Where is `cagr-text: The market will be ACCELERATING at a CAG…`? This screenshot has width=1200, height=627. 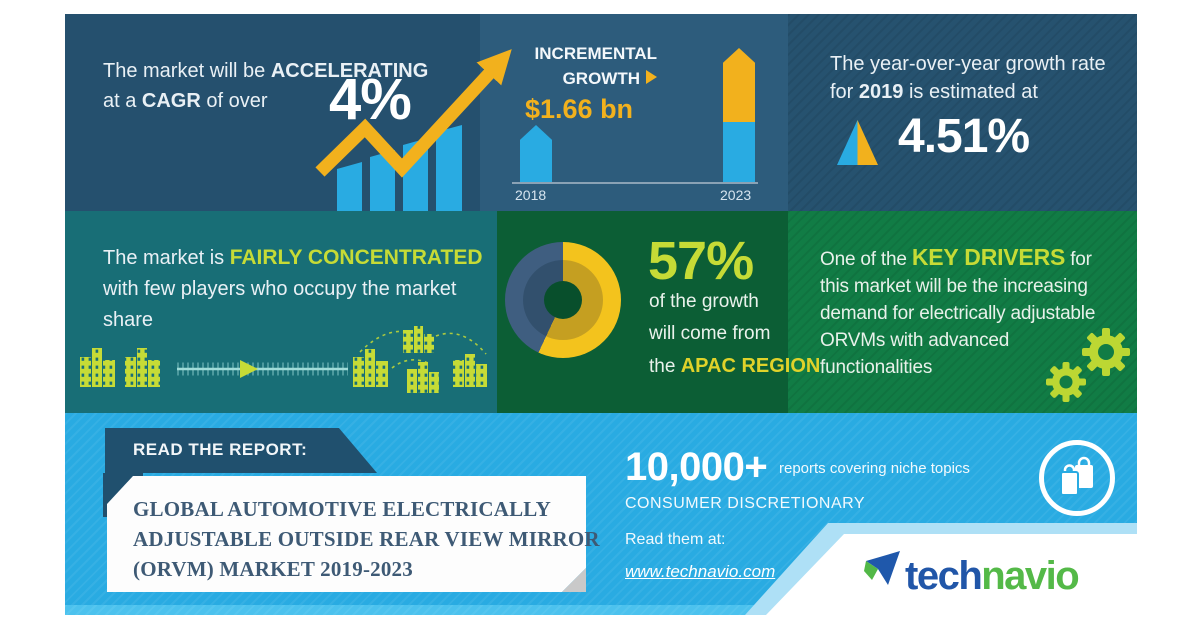 cagr-text: The market will be ACCELERATING at a CAG… is located at coordinates (265, 86).